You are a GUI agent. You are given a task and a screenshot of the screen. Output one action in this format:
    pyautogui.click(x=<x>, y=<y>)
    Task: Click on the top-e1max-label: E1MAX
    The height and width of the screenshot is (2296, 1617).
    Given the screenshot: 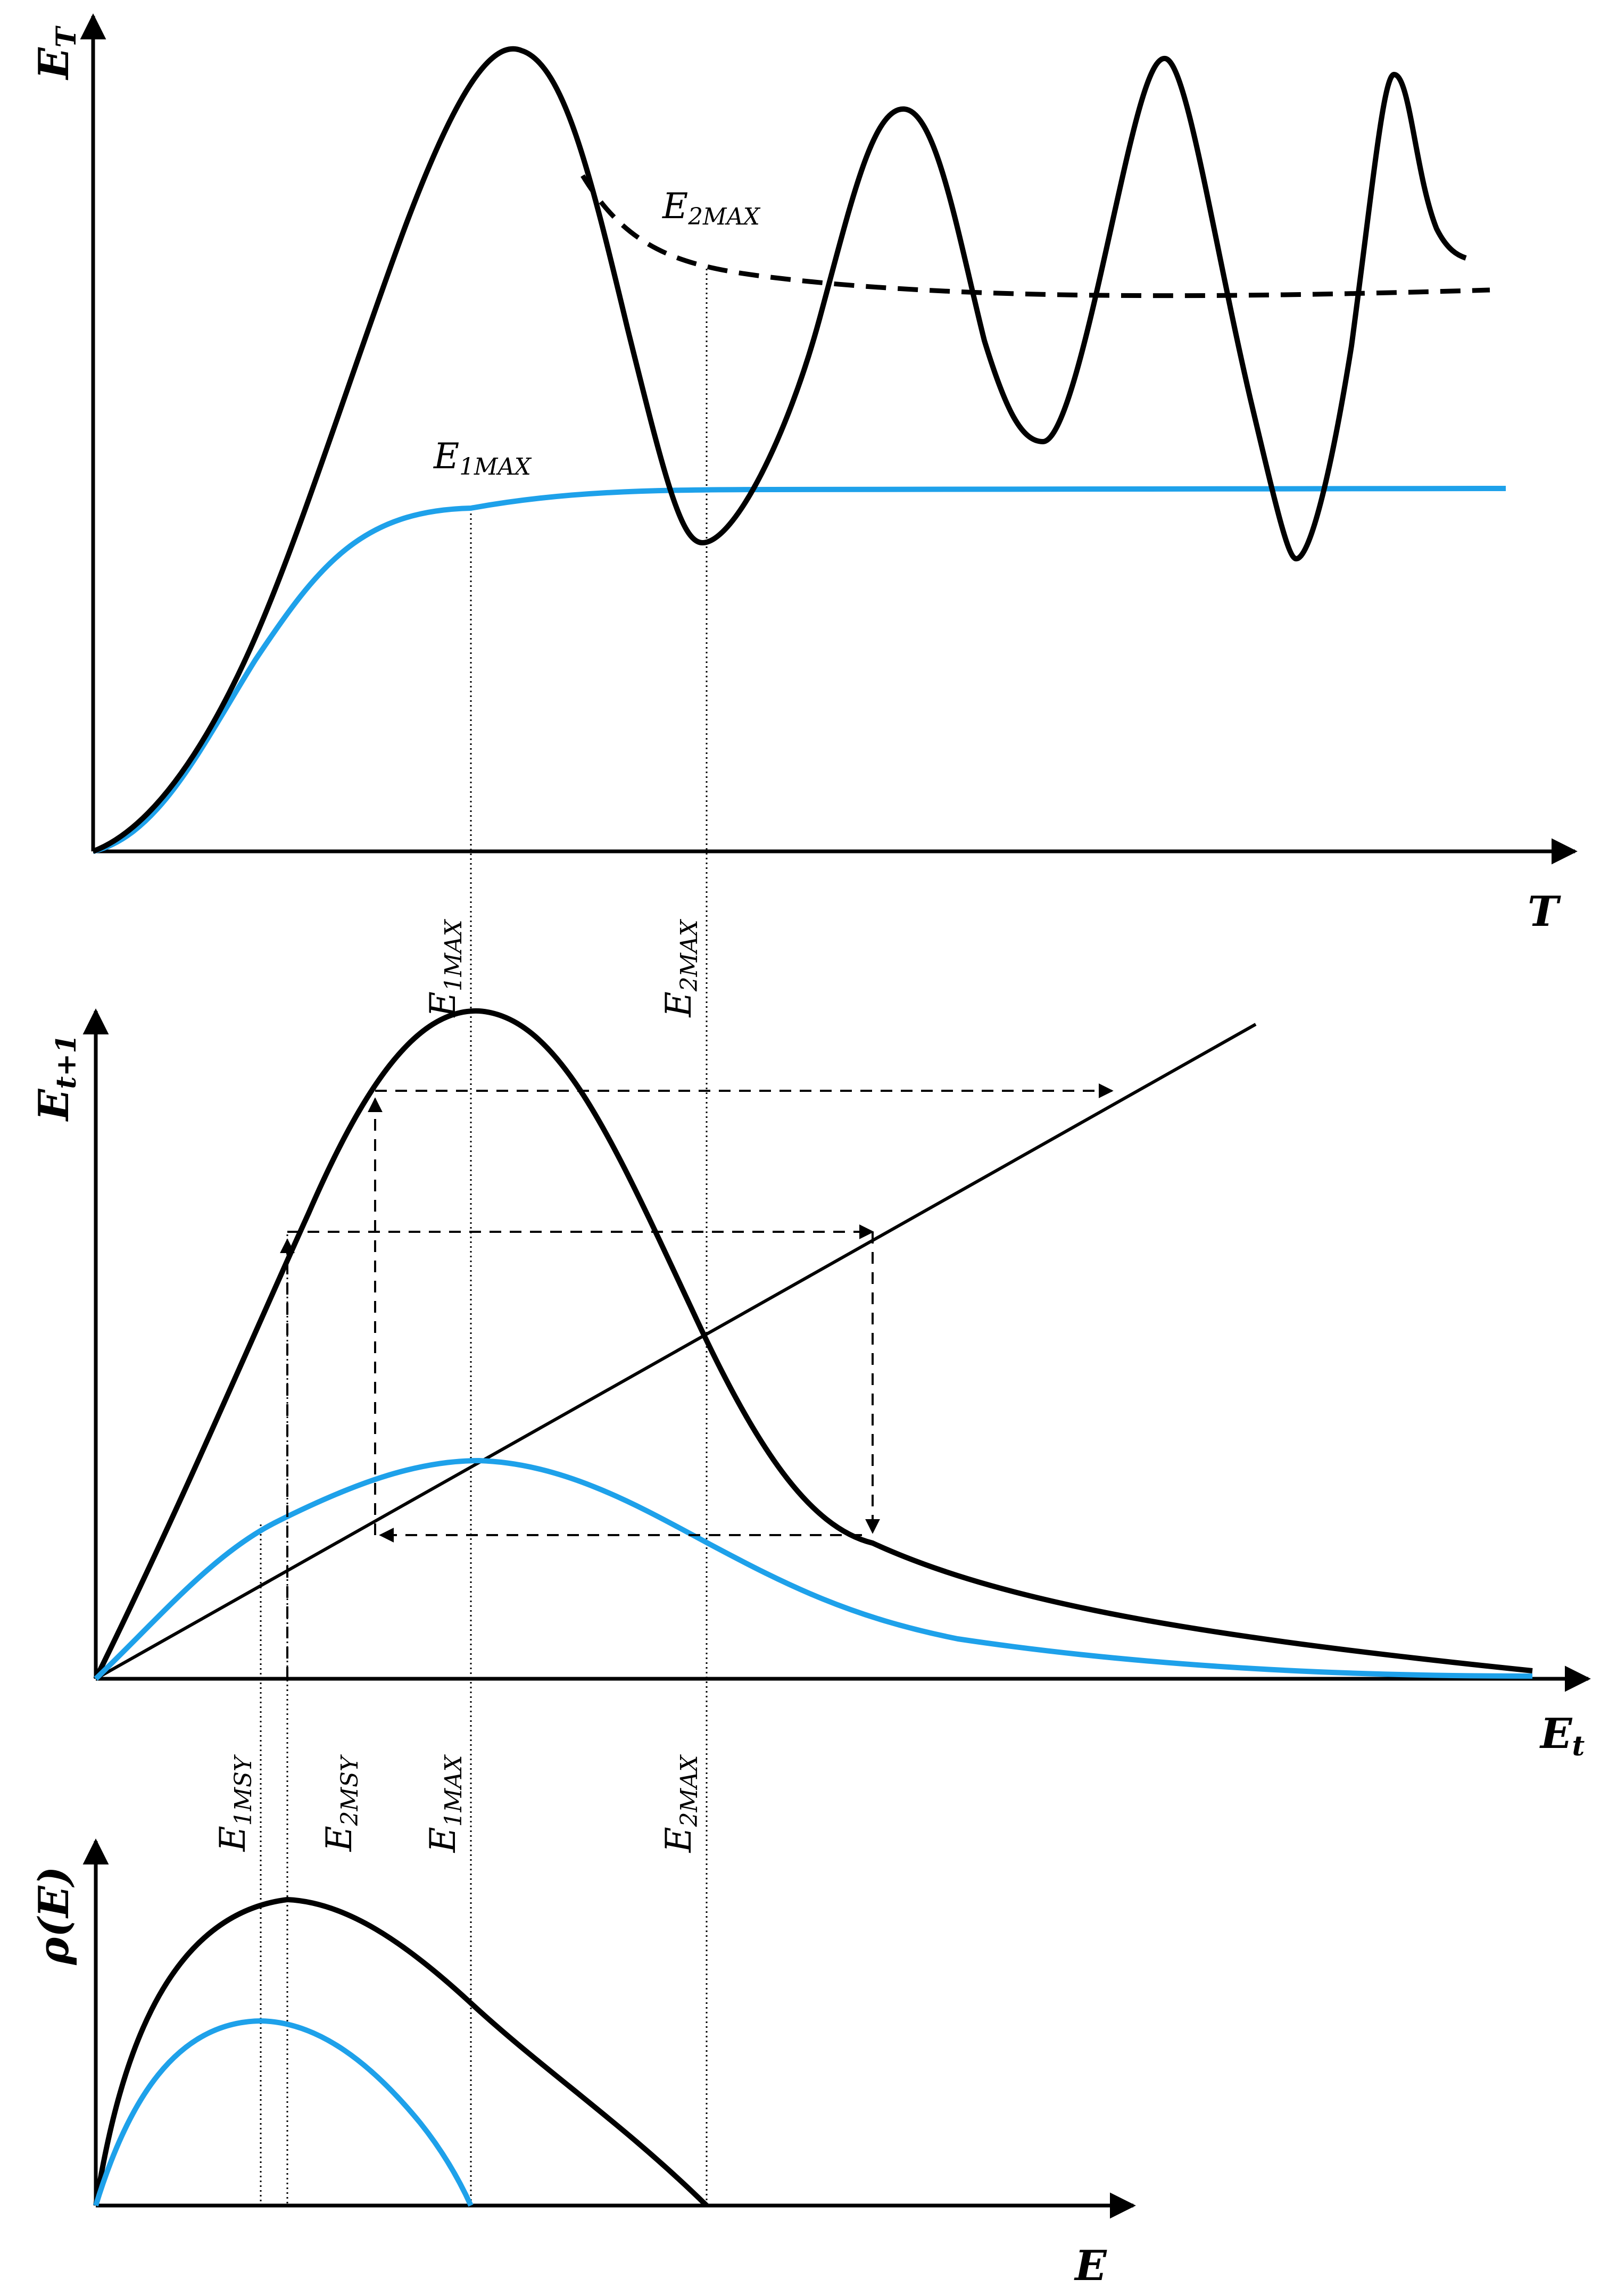 What is the action you would take?
    pyautogui.click(x=482, y=458)
    